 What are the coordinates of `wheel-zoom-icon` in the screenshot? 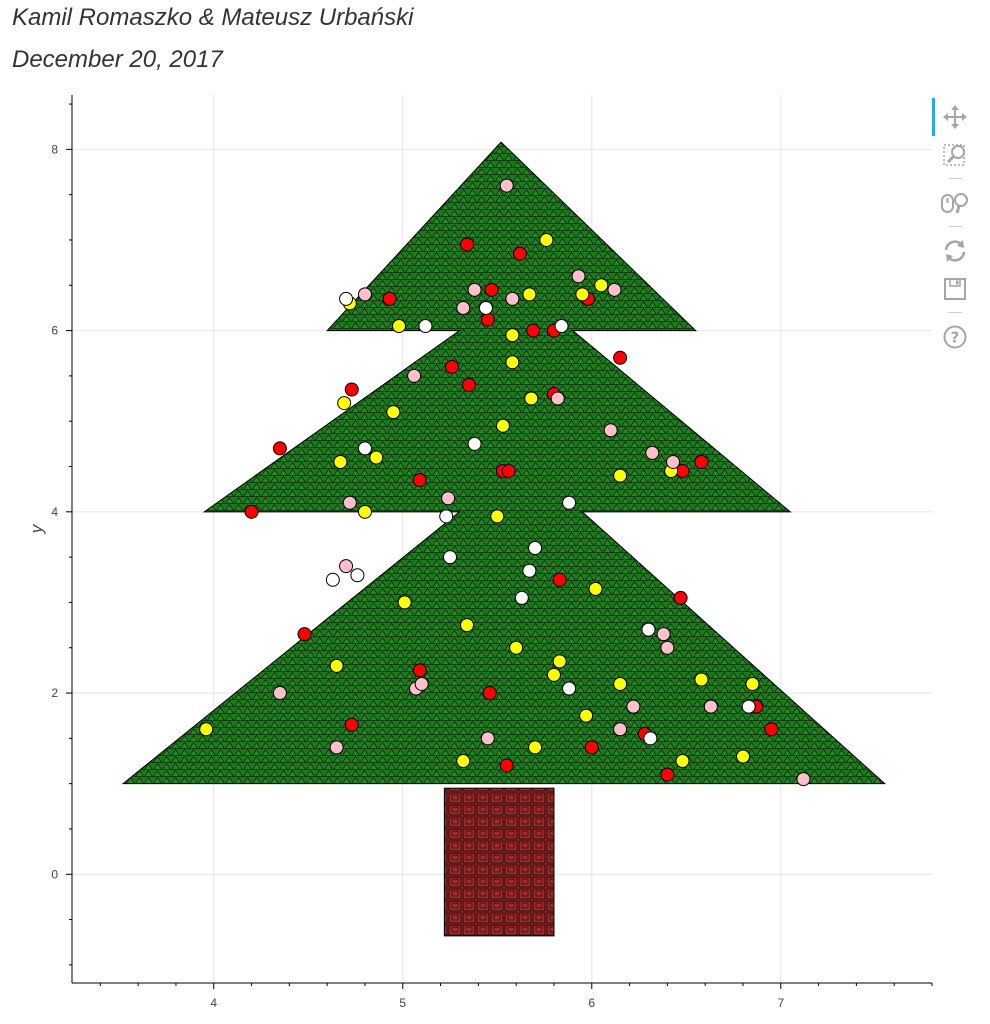 It's located at (954, 203).